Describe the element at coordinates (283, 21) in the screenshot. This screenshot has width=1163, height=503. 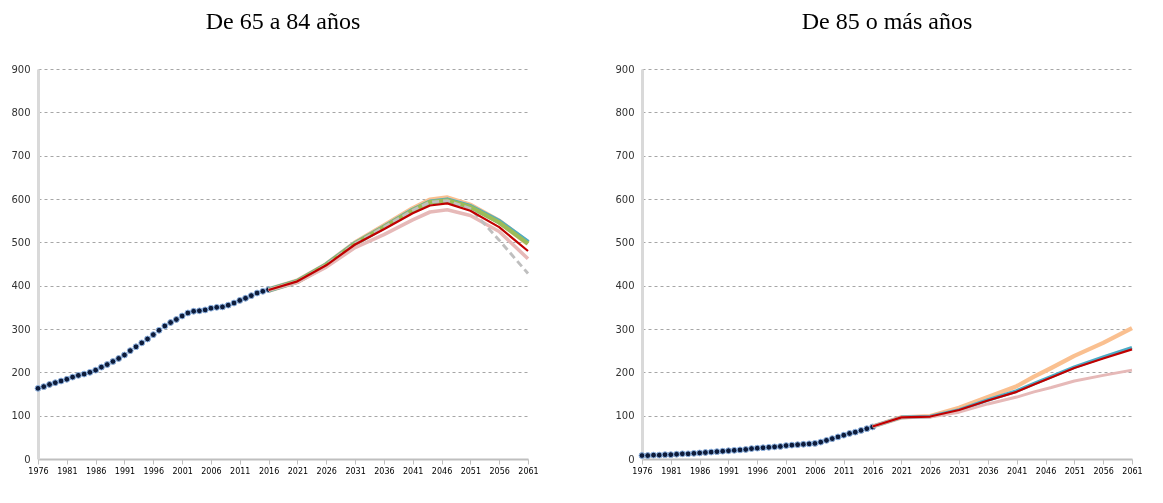
I see `chart-title: De 65 a 84 años` at that location.